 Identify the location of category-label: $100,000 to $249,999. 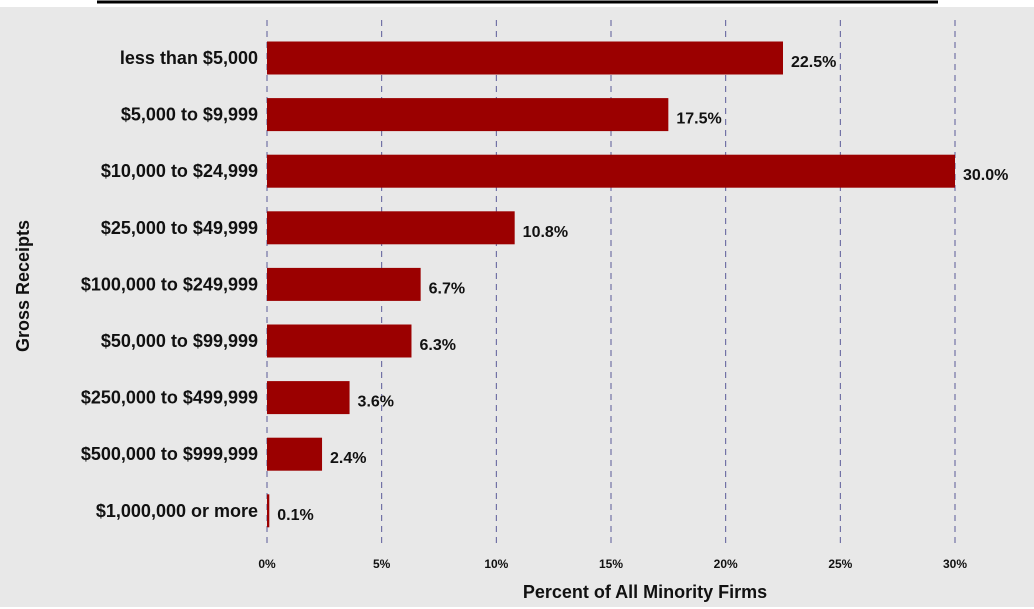
(169, 284).